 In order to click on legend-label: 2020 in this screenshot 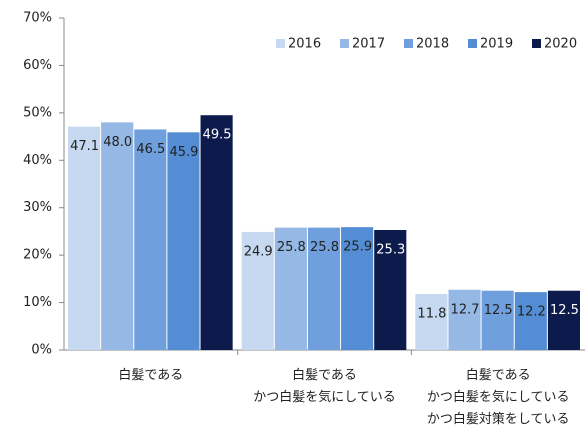, I will do `click(560, 44)`.